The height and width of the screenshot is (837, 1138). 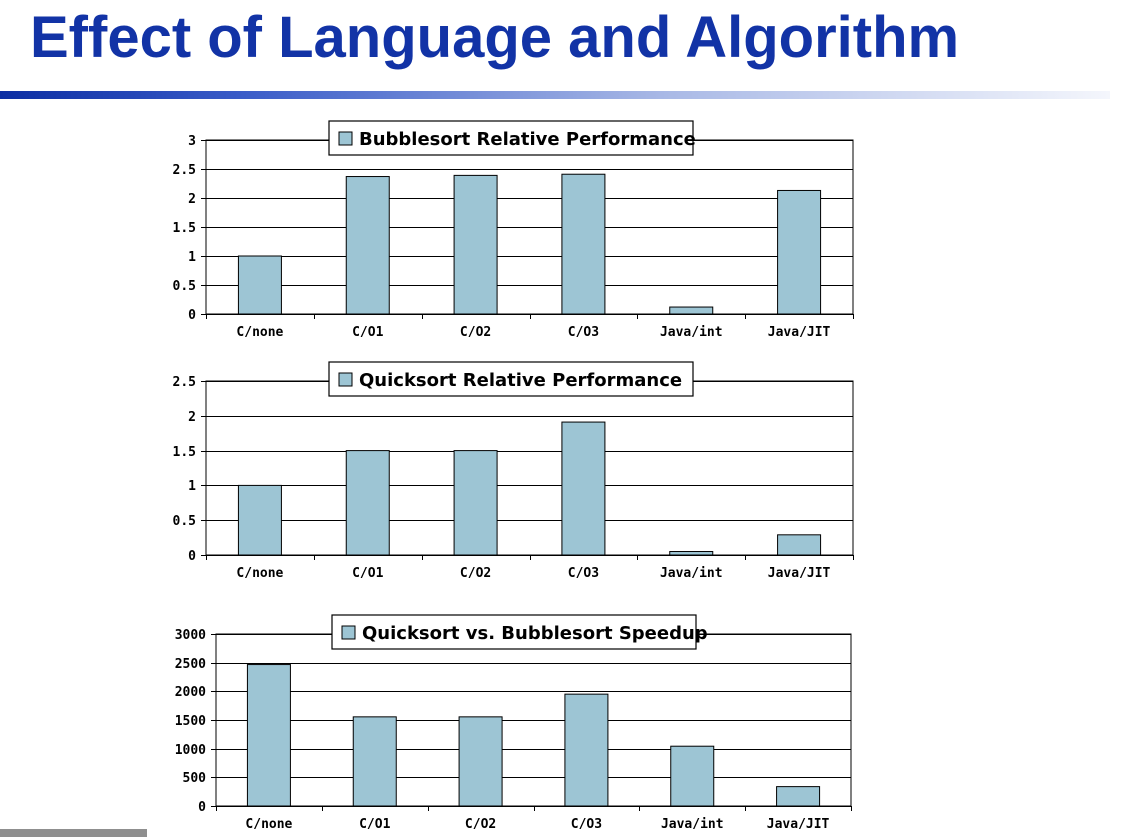 I want to click on y-tick-label: 3, so click(x=192, y=141).